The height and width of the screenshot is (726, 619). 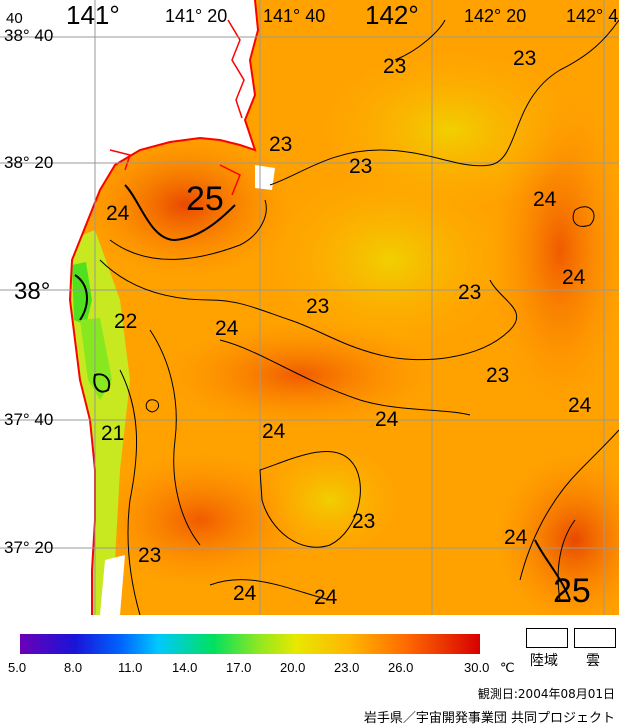 I want to click on cool-patch-center, so click(x=390, y=260).